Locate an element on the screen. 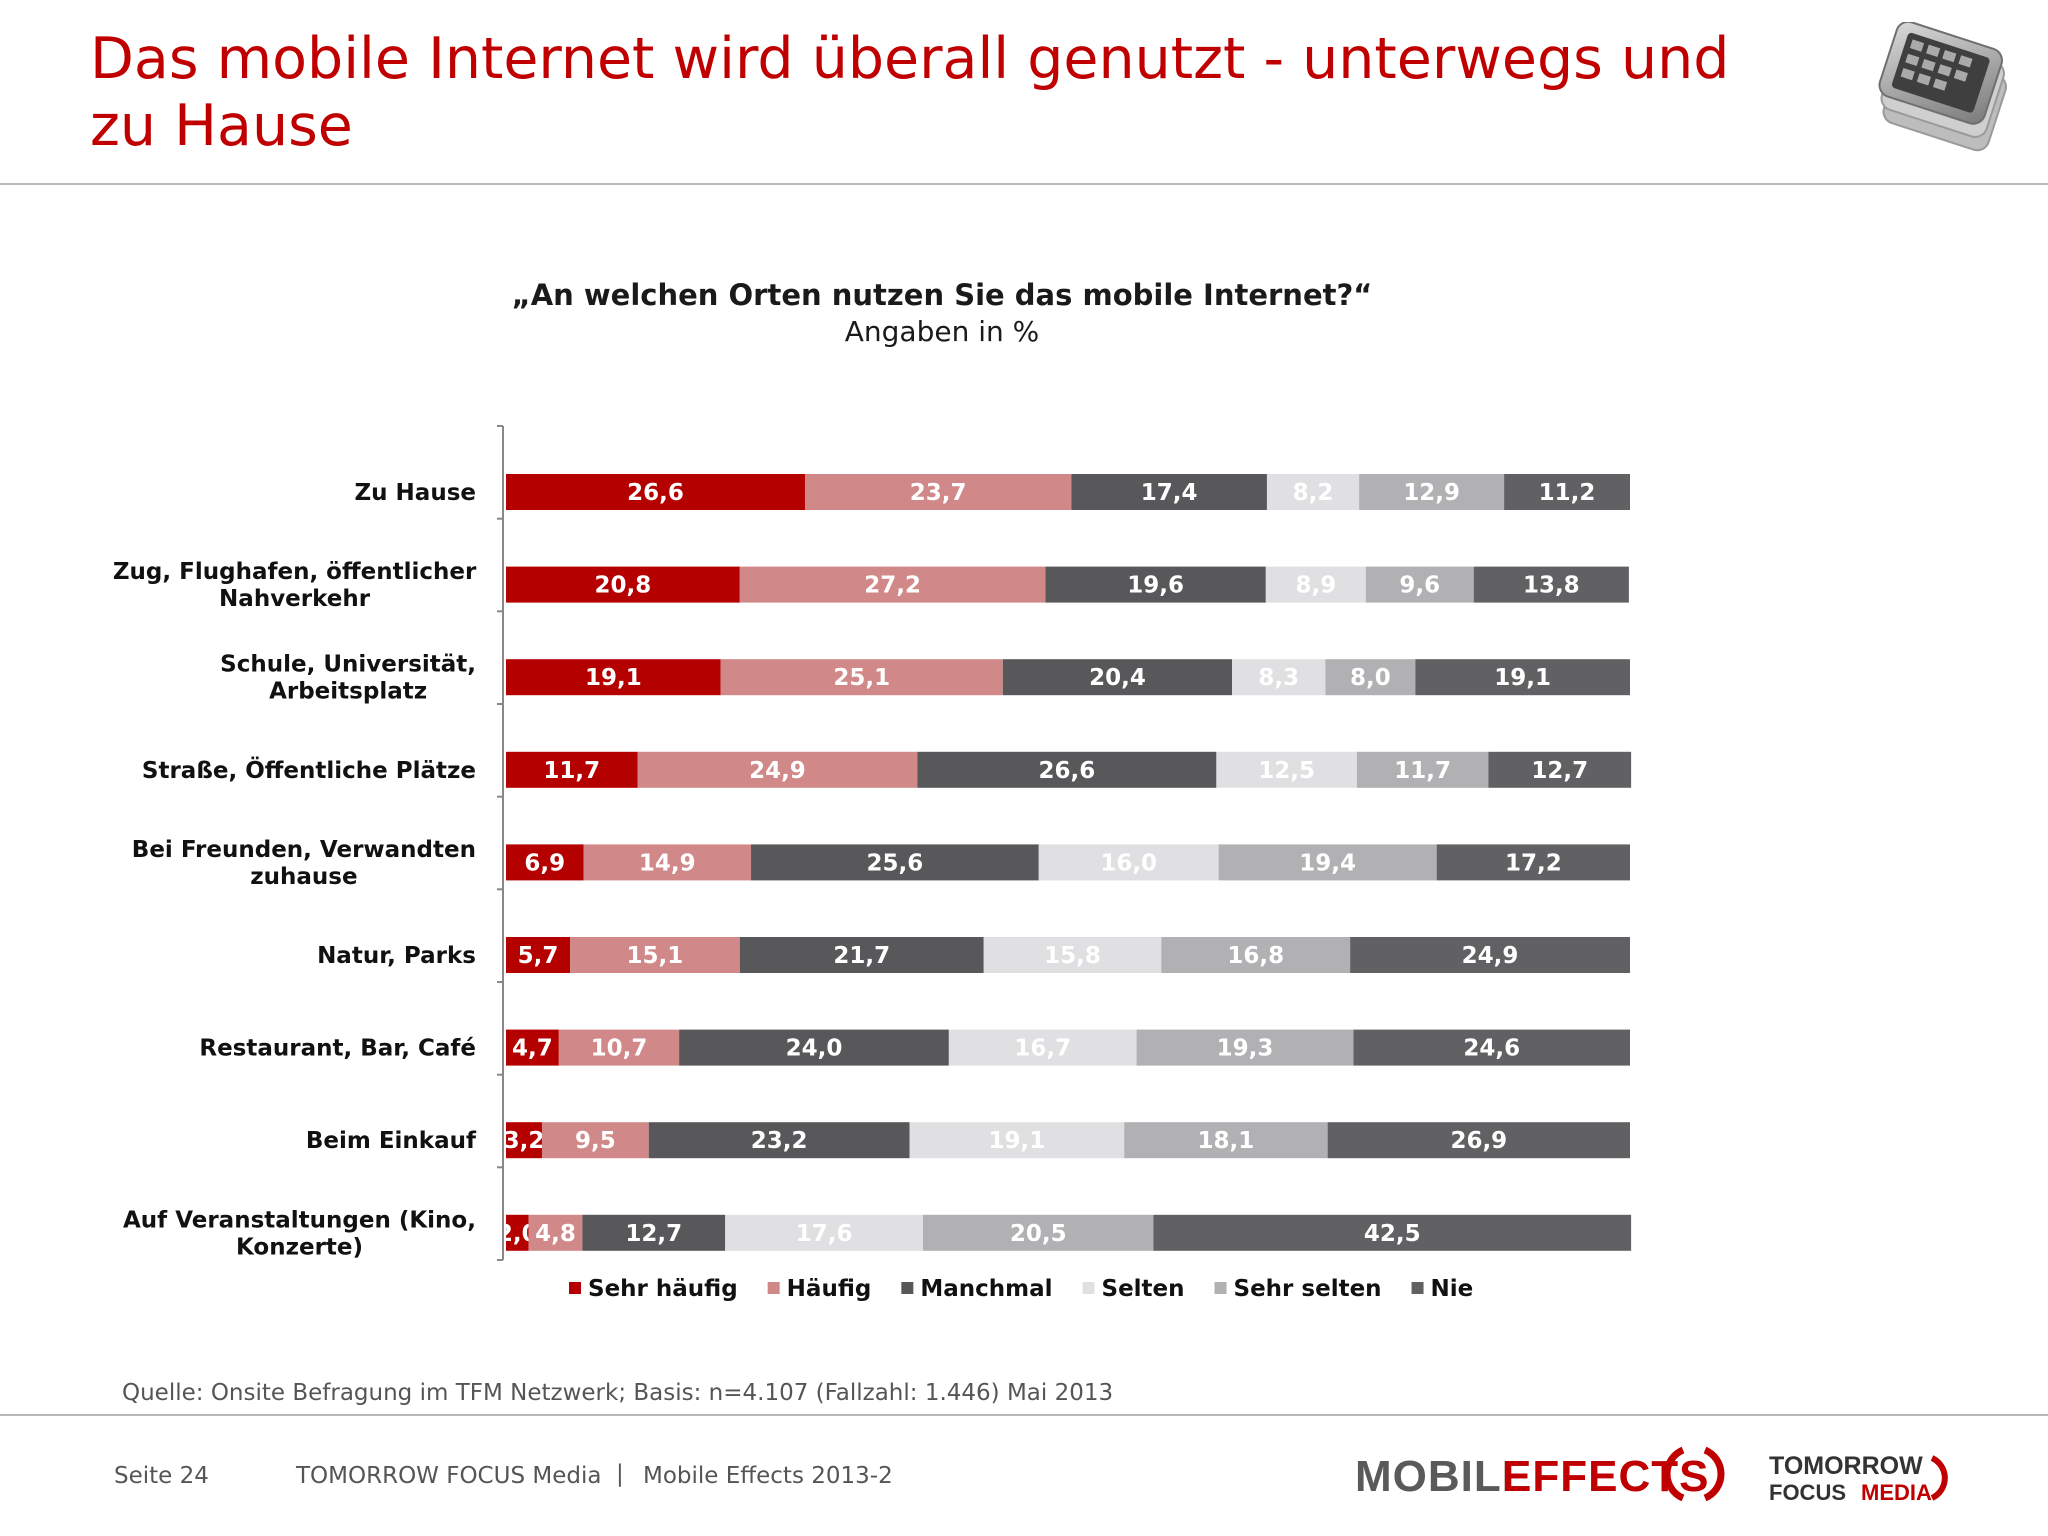  category-label: Bei Freunden, Verwandten zuhause is located at coordinates (304, 863).